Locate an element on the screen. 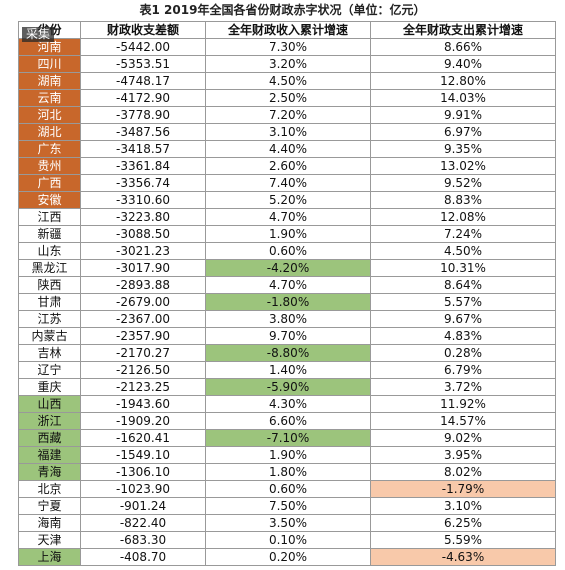  table-row: 浙江 -1909.20 6.60% 14.57% is located at coordinates (287, 421).